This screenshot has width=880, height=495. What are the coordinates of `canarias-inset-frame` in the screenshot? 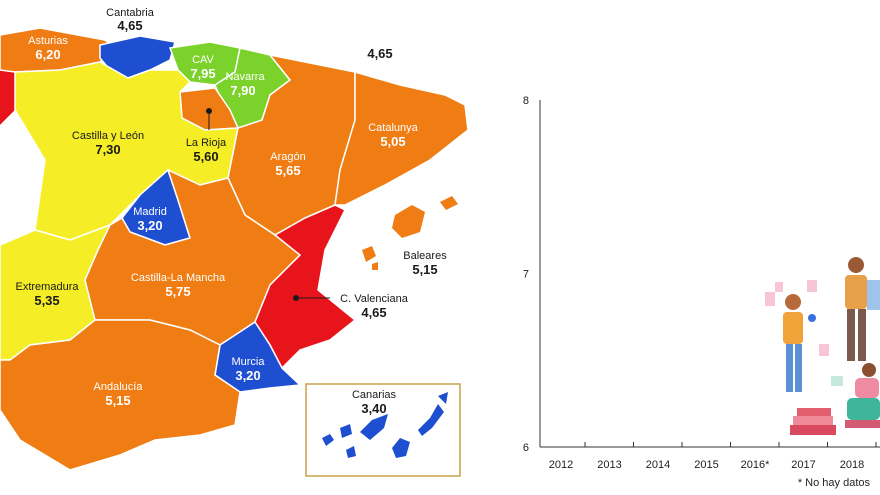 It's located at (383, 430).